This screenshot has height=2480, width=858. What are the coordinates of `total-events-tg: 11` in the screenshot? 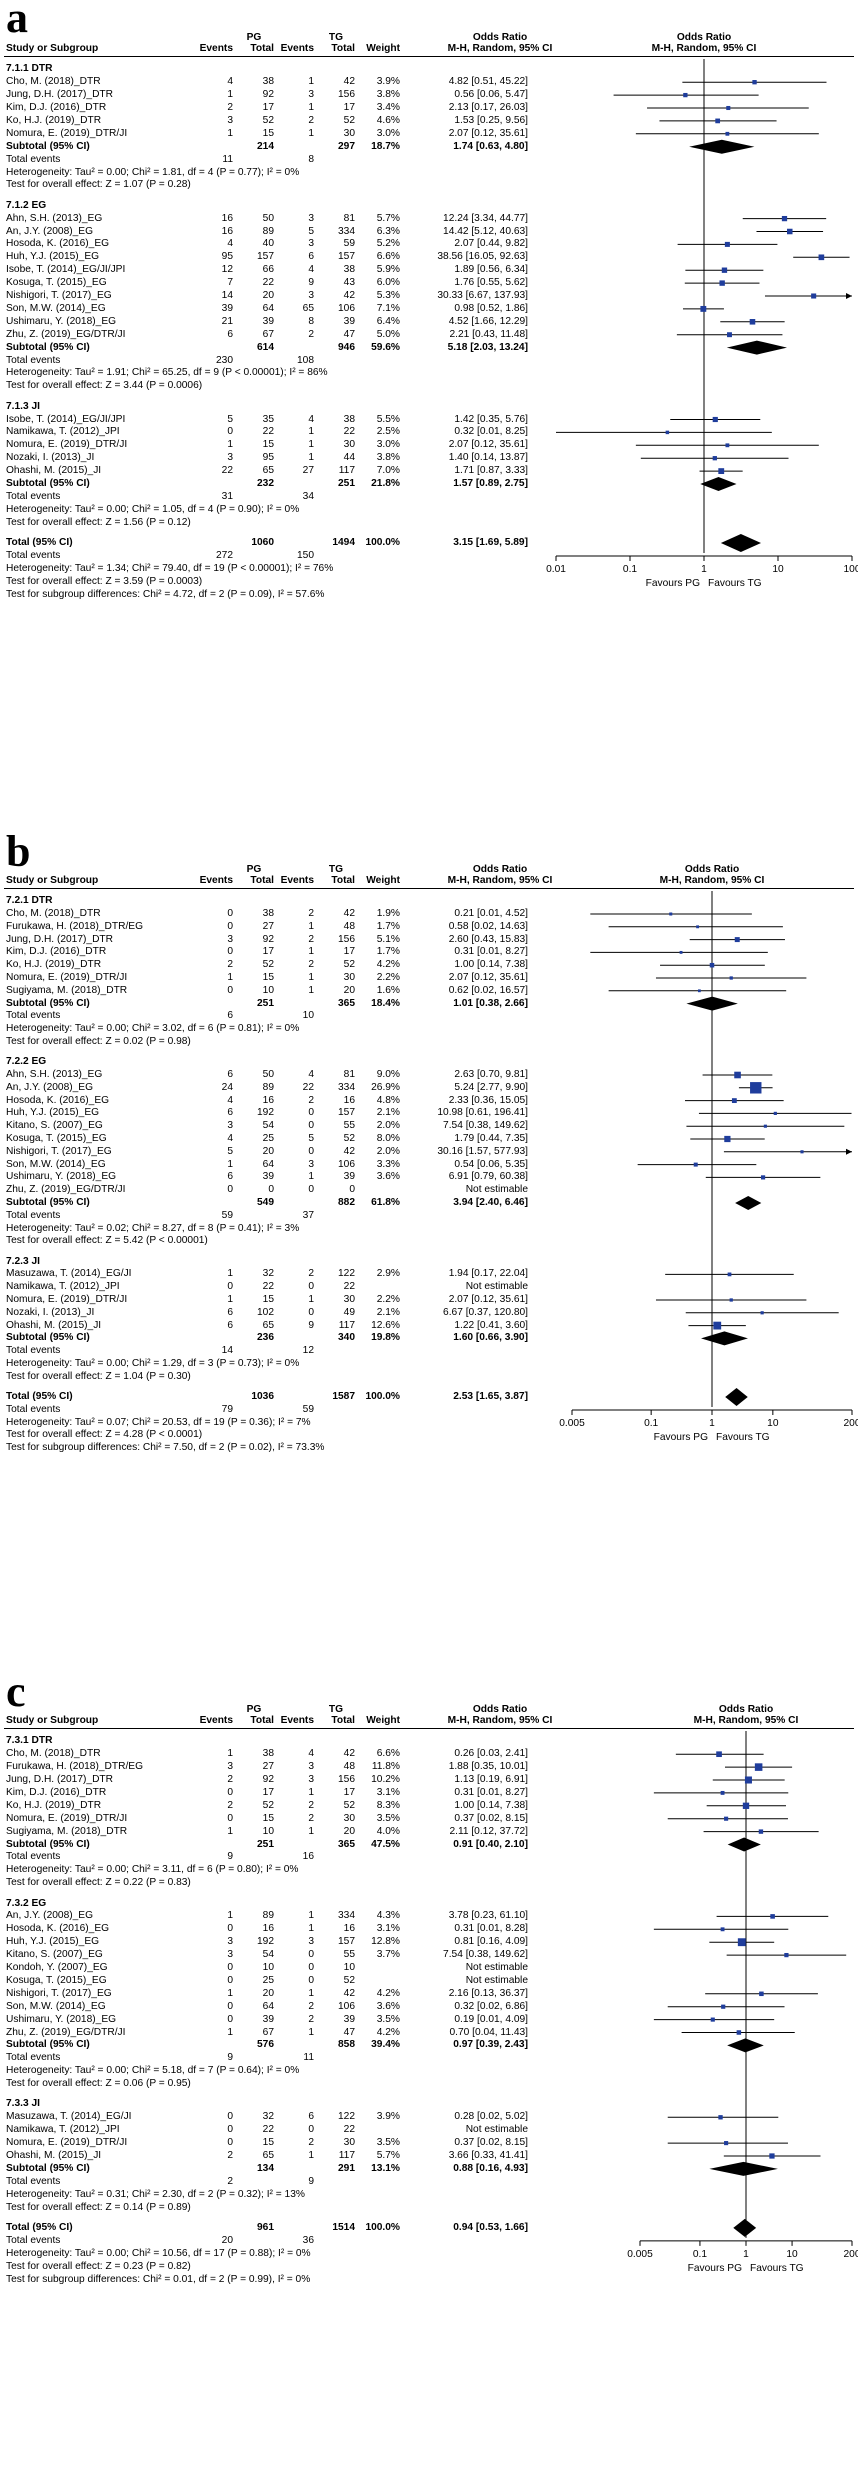 It's located at (308, 2058).